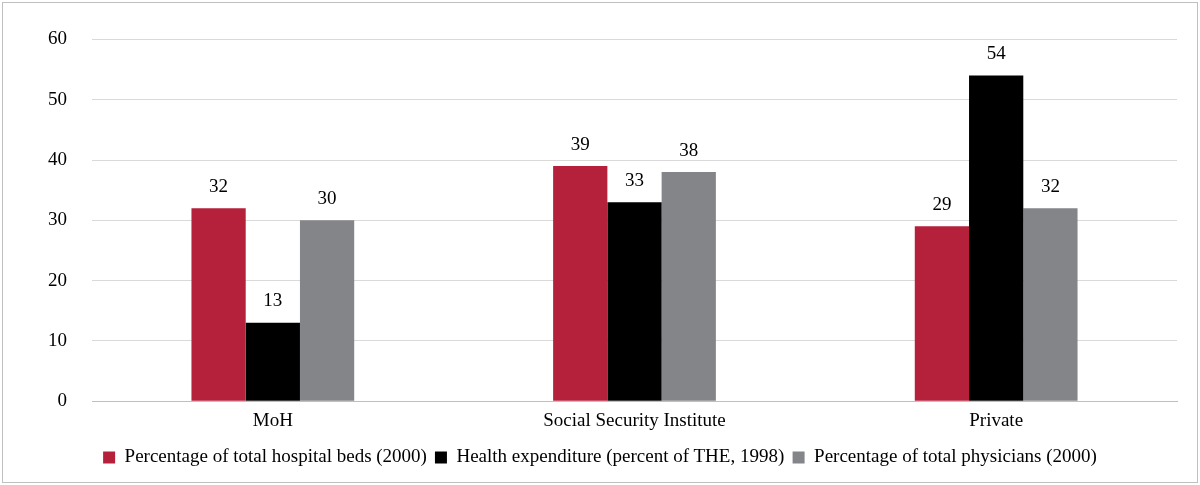  What do you see at coordinates (955, 456) in the screenshot?
I see `legend-label: Percentage of total physicians (2000)` at bounding box center [955, 456].